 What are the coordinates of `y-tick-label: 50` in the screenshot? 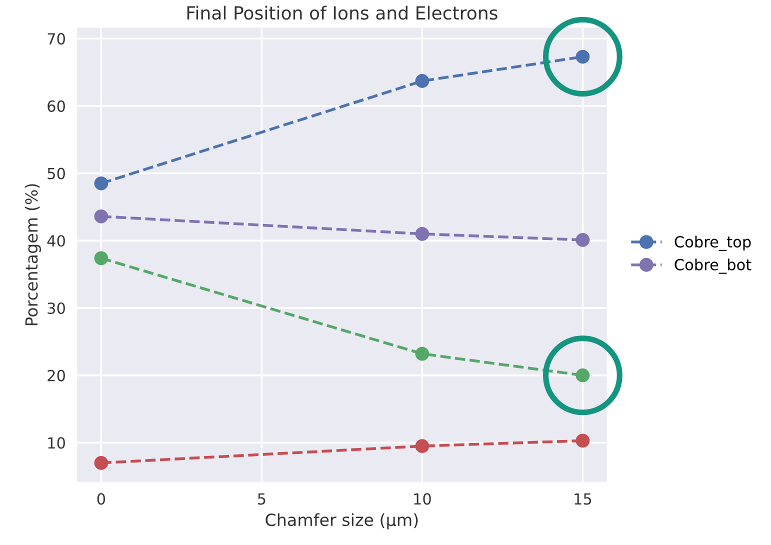 It's located at (56, 174).